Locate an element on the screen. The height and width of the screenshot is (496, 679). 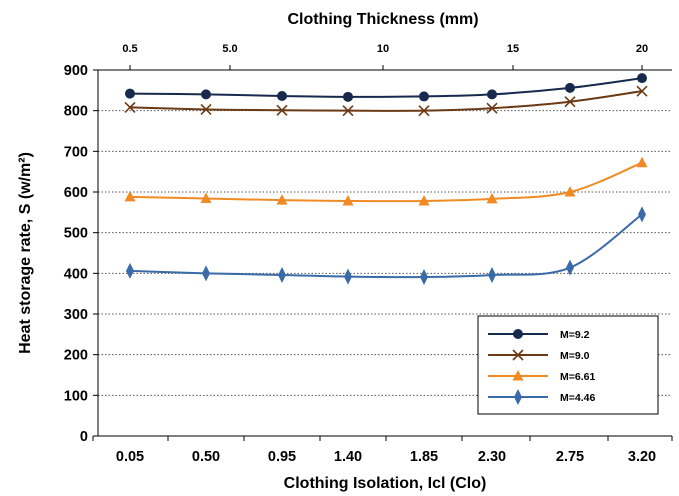
x-axis-title: Clothing Isolation, Icl (Clo) is located at coordinates (385, 483).